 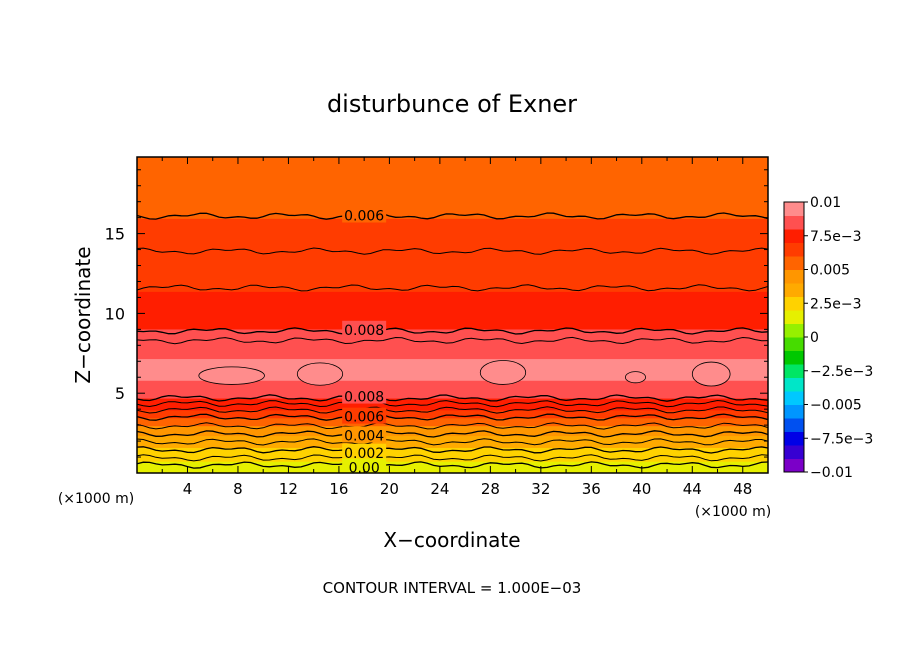 What do you see at coordinates (831, 473) in the screenshot?
I see `colorbar-label: −0.01` at bounding box center [831, 473].